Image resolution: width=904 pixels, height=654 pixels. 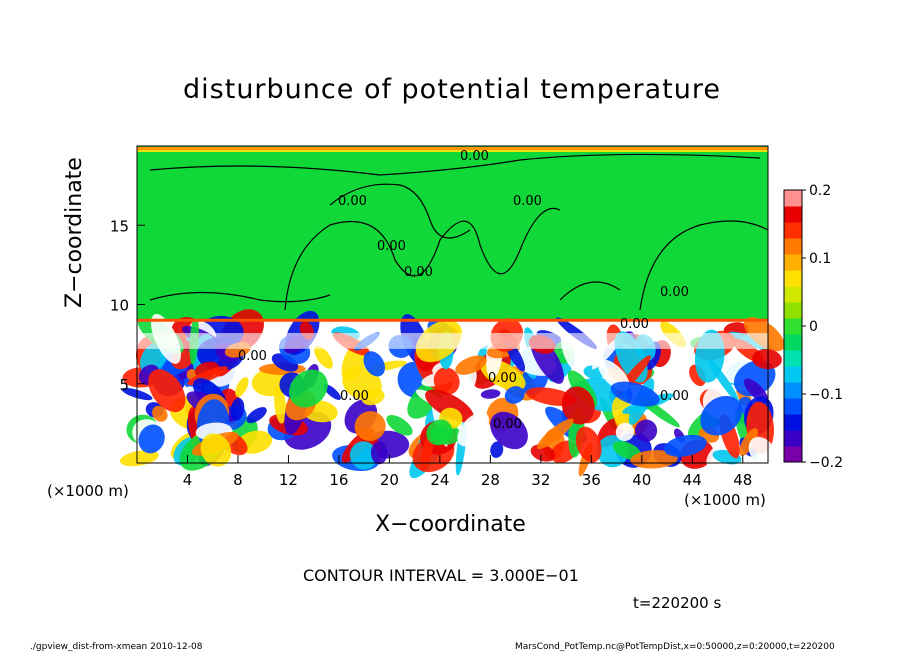 What do you see at coordinates (591, 480) in the screenshot?
I see `x-tick-label: 36` at bounding box center [591, 480].